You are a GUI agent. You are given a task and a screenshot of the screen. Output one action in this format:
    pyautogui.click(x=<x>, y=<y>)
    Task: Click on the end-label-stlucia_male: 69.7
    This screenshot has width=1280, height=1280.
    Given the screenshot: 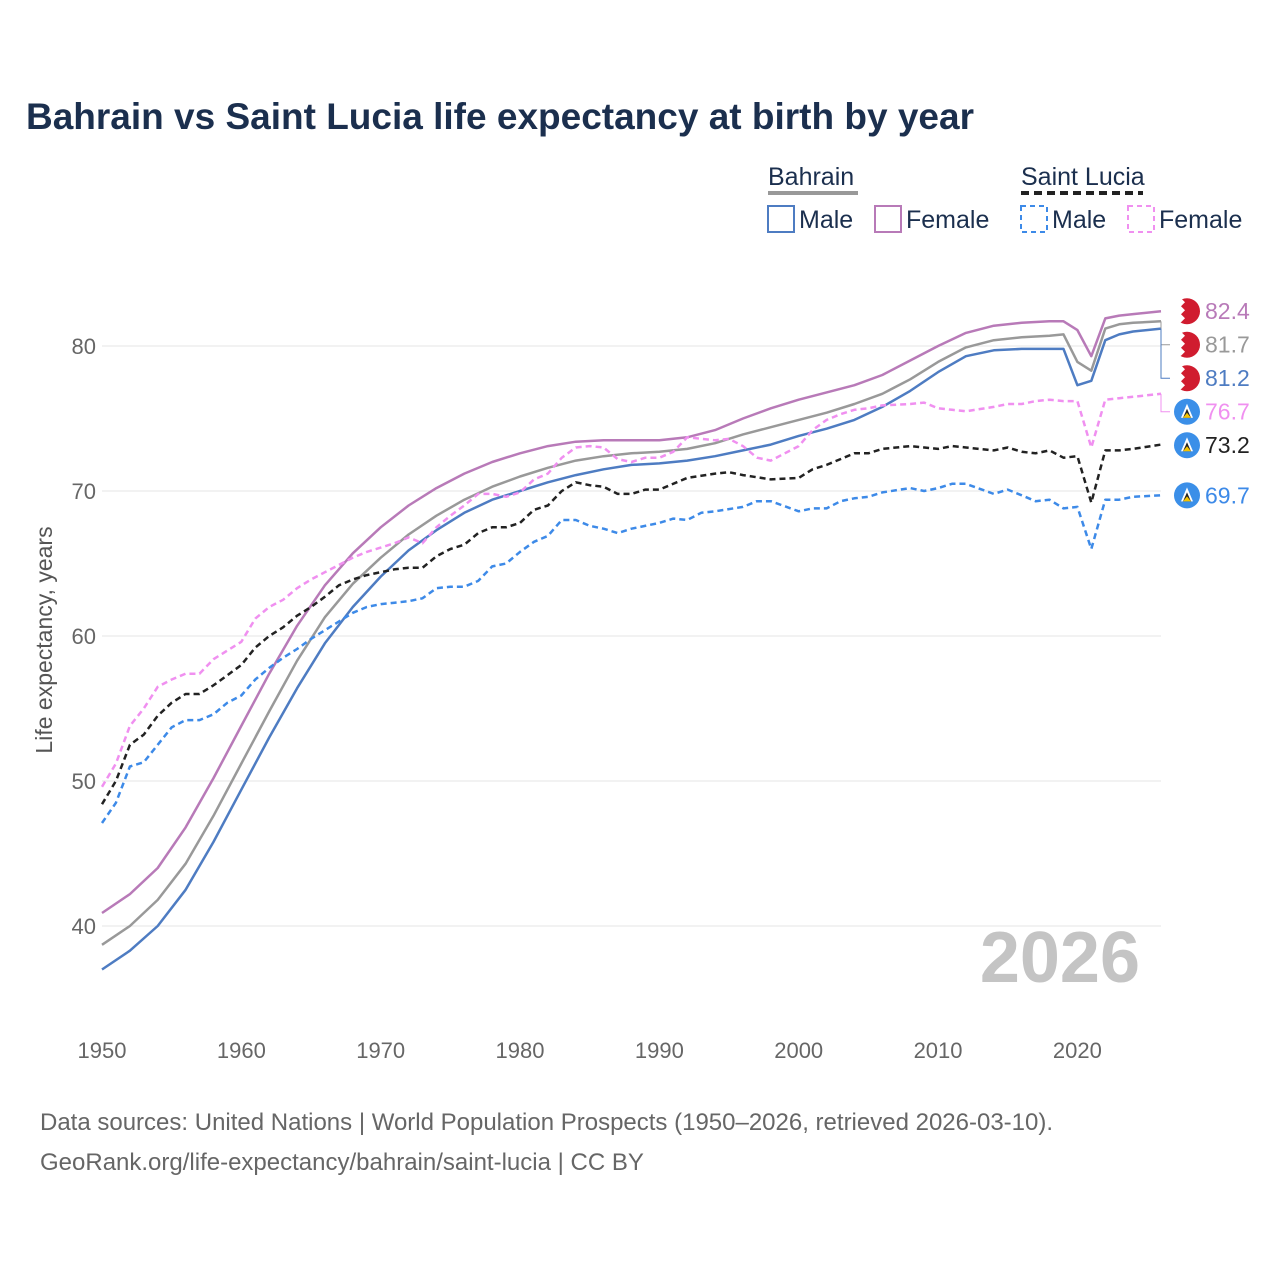 What is the action you would take?
    pyautogui.click(x=1227, y=495)
    